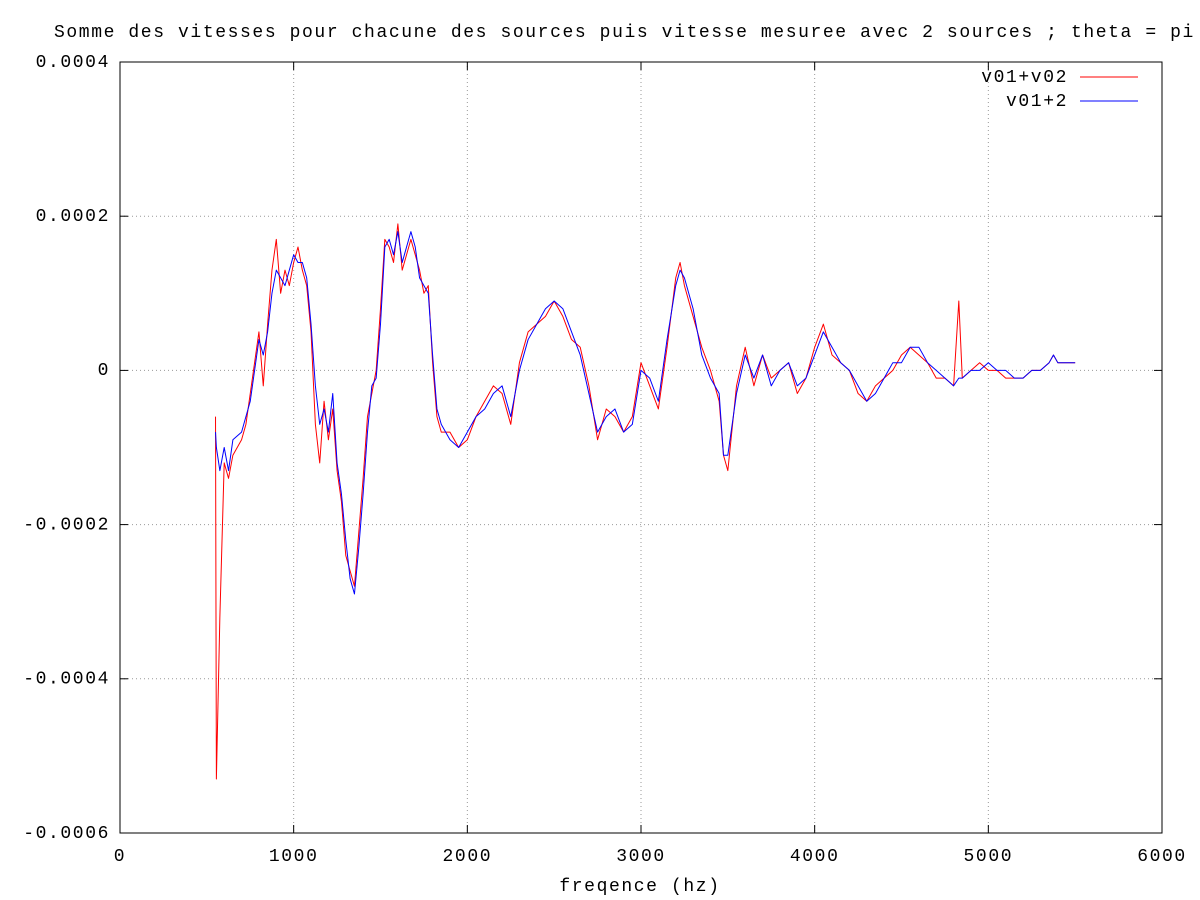 The height and width of the screenshot is (900, 1200). What do you see at coordinates (66, 525) in the screenshot?
I see `y-tick-label: -0.0002` at bounding box center [66, 525].